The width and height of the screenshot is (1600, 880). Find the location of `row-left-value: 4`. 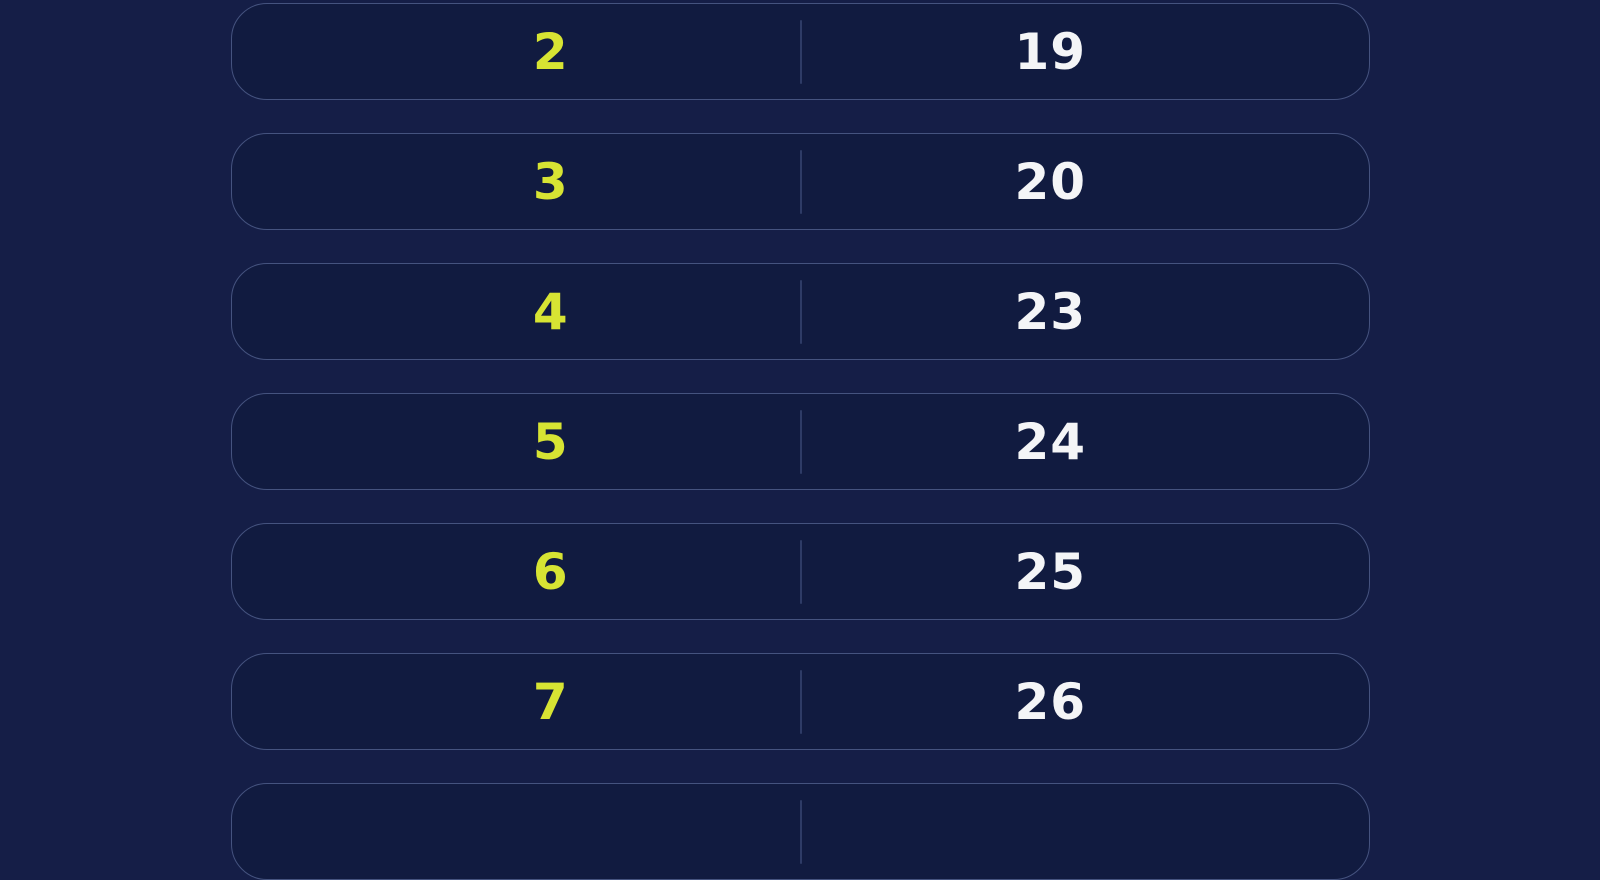

row-left-value: 4 is located at coordinates (550, 311).